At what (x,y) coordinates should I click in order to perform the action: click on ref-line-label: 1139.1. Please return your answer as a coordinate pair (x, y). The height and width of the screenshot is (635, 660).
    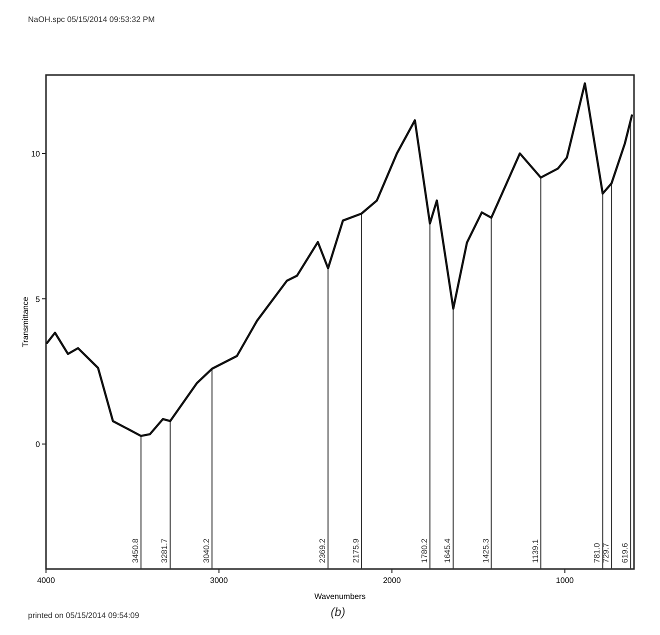
    Looking at the image, I should click on (535, 550).